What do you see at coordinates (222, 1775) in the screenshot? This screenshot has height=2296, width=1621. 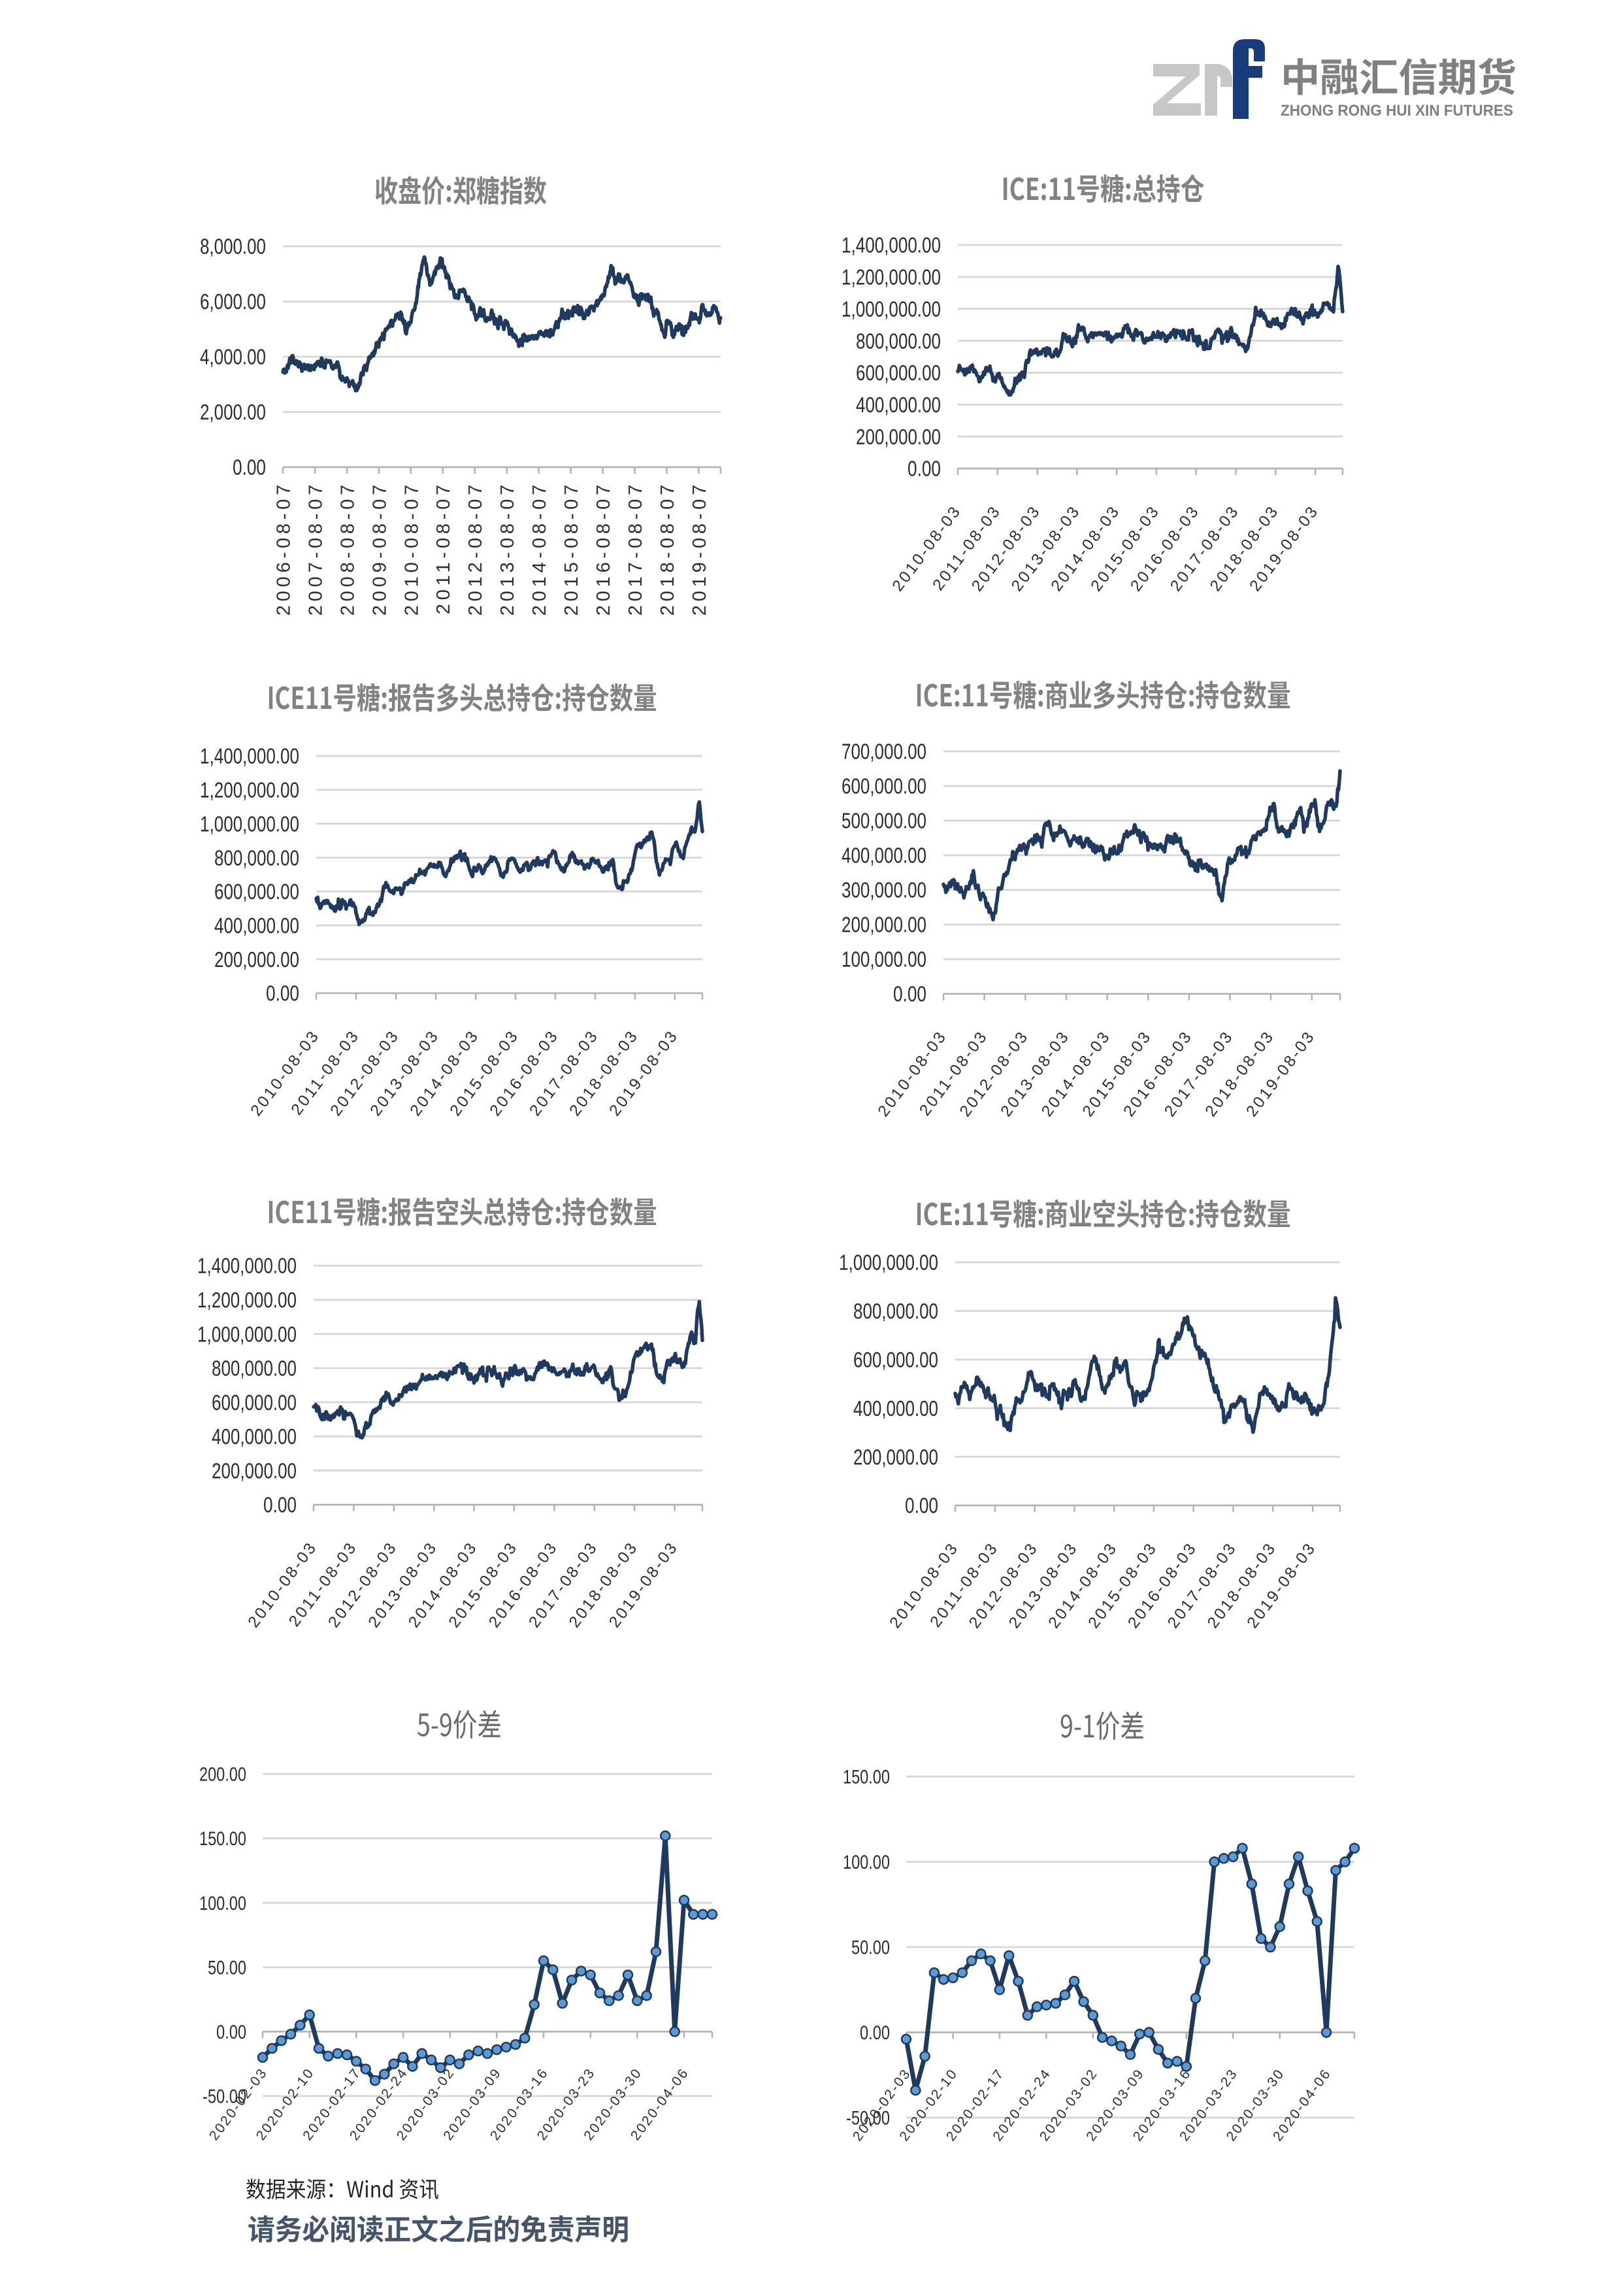 I see `svg-text: 200.00` at bounding box center [222, 1775].